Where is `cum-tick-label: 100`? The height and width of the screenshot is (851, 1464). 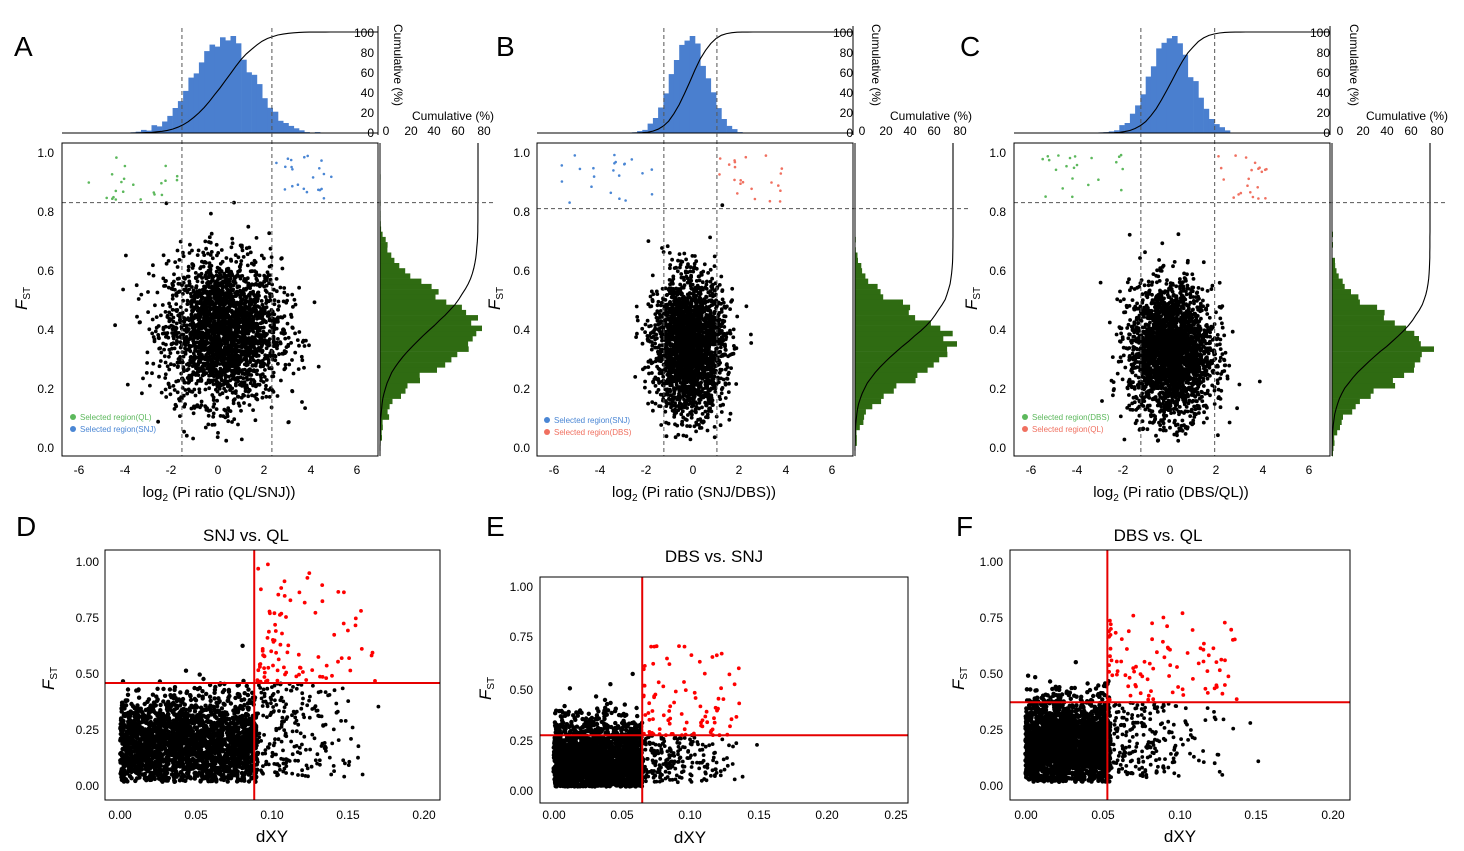 cum-tick-label: 100 is located at coordinates (364, 33).